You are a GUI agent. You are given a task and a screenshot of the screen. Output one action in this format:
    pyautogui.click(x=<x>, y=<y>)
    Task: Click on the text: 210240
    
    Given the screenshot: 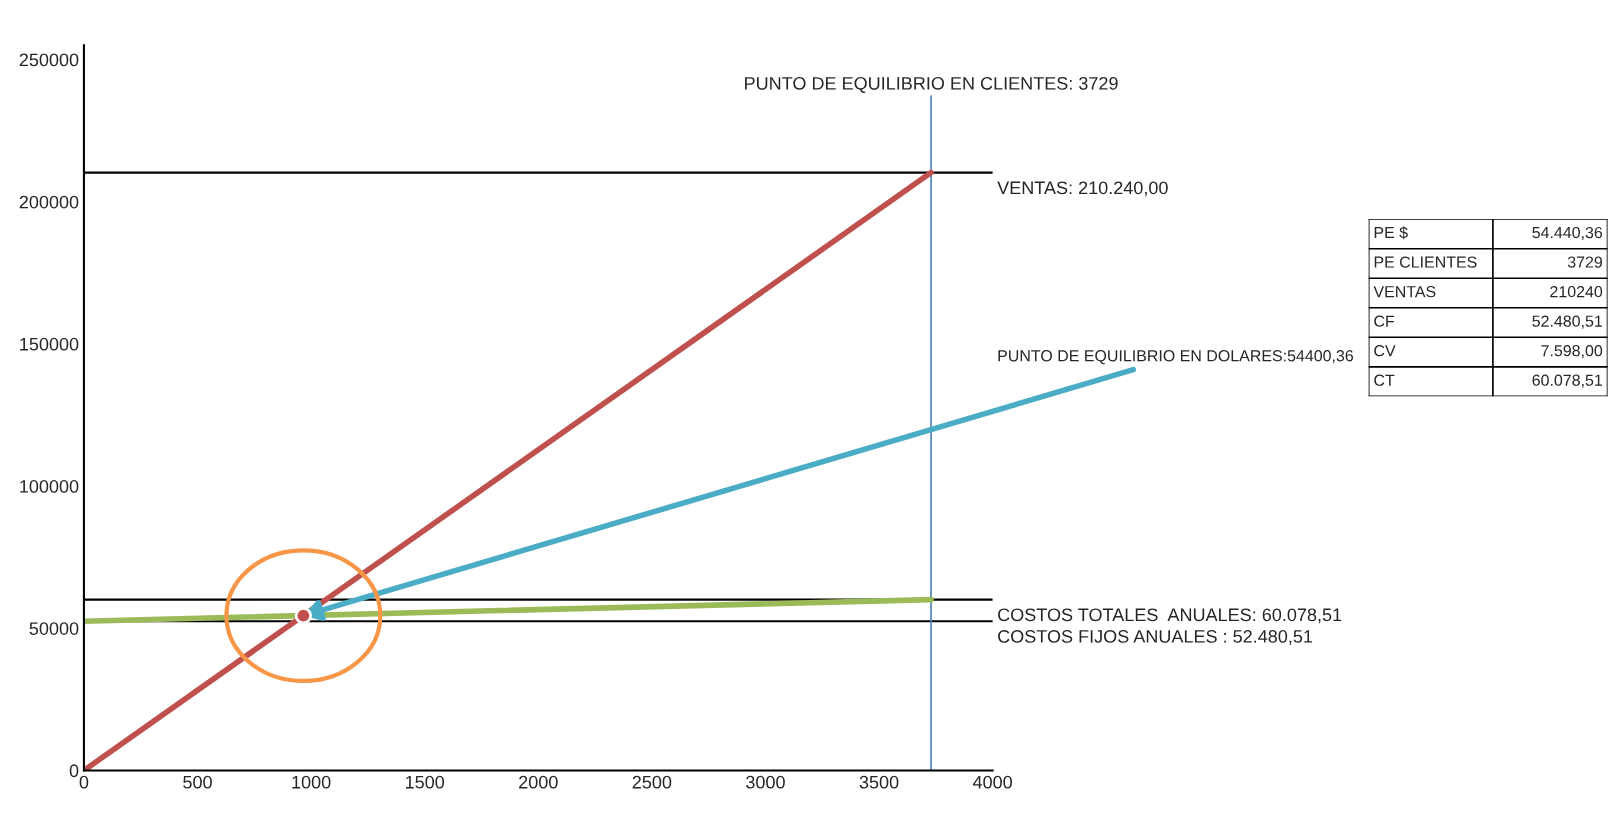 What is the action you would take?
    pyautogui.click(x=1576, y=291)
    